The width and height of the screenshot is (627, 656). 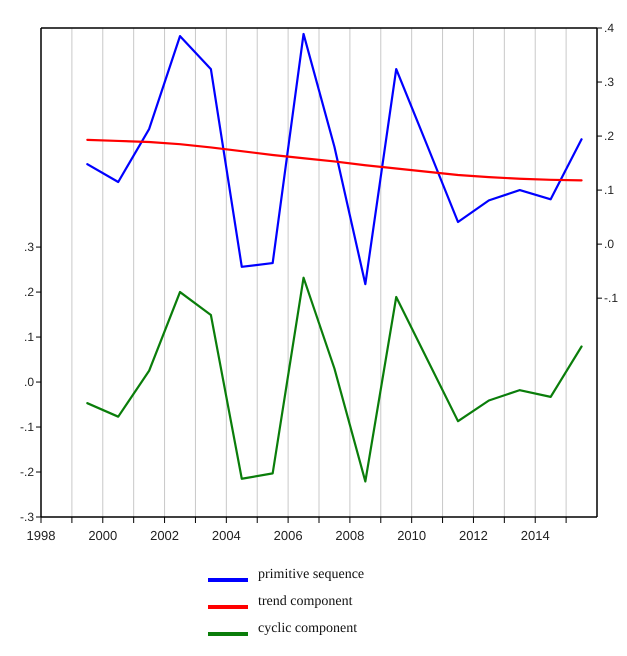 I want to click on y2-tick-label: .2, so click(x=609, y=136).